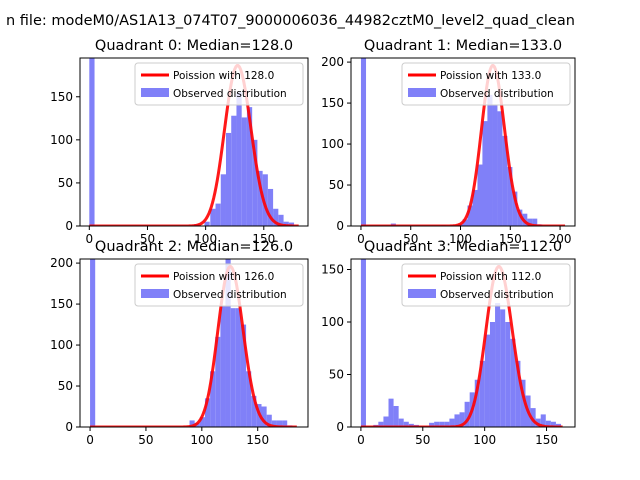 Image resolution: width=640 pixels, height=480 pixels. I want to click on quadrant-3-xtick-label: 0, so click(361, 440).